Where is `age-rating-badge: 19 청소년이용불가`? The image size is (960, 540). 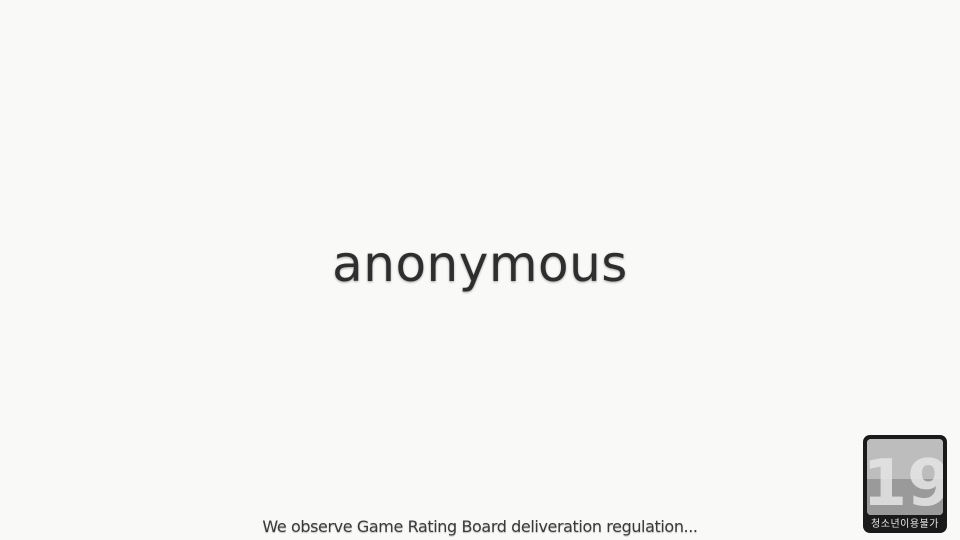
age-rating-badge: 19 청소년이용불가 is located at coordinates (905, 484).